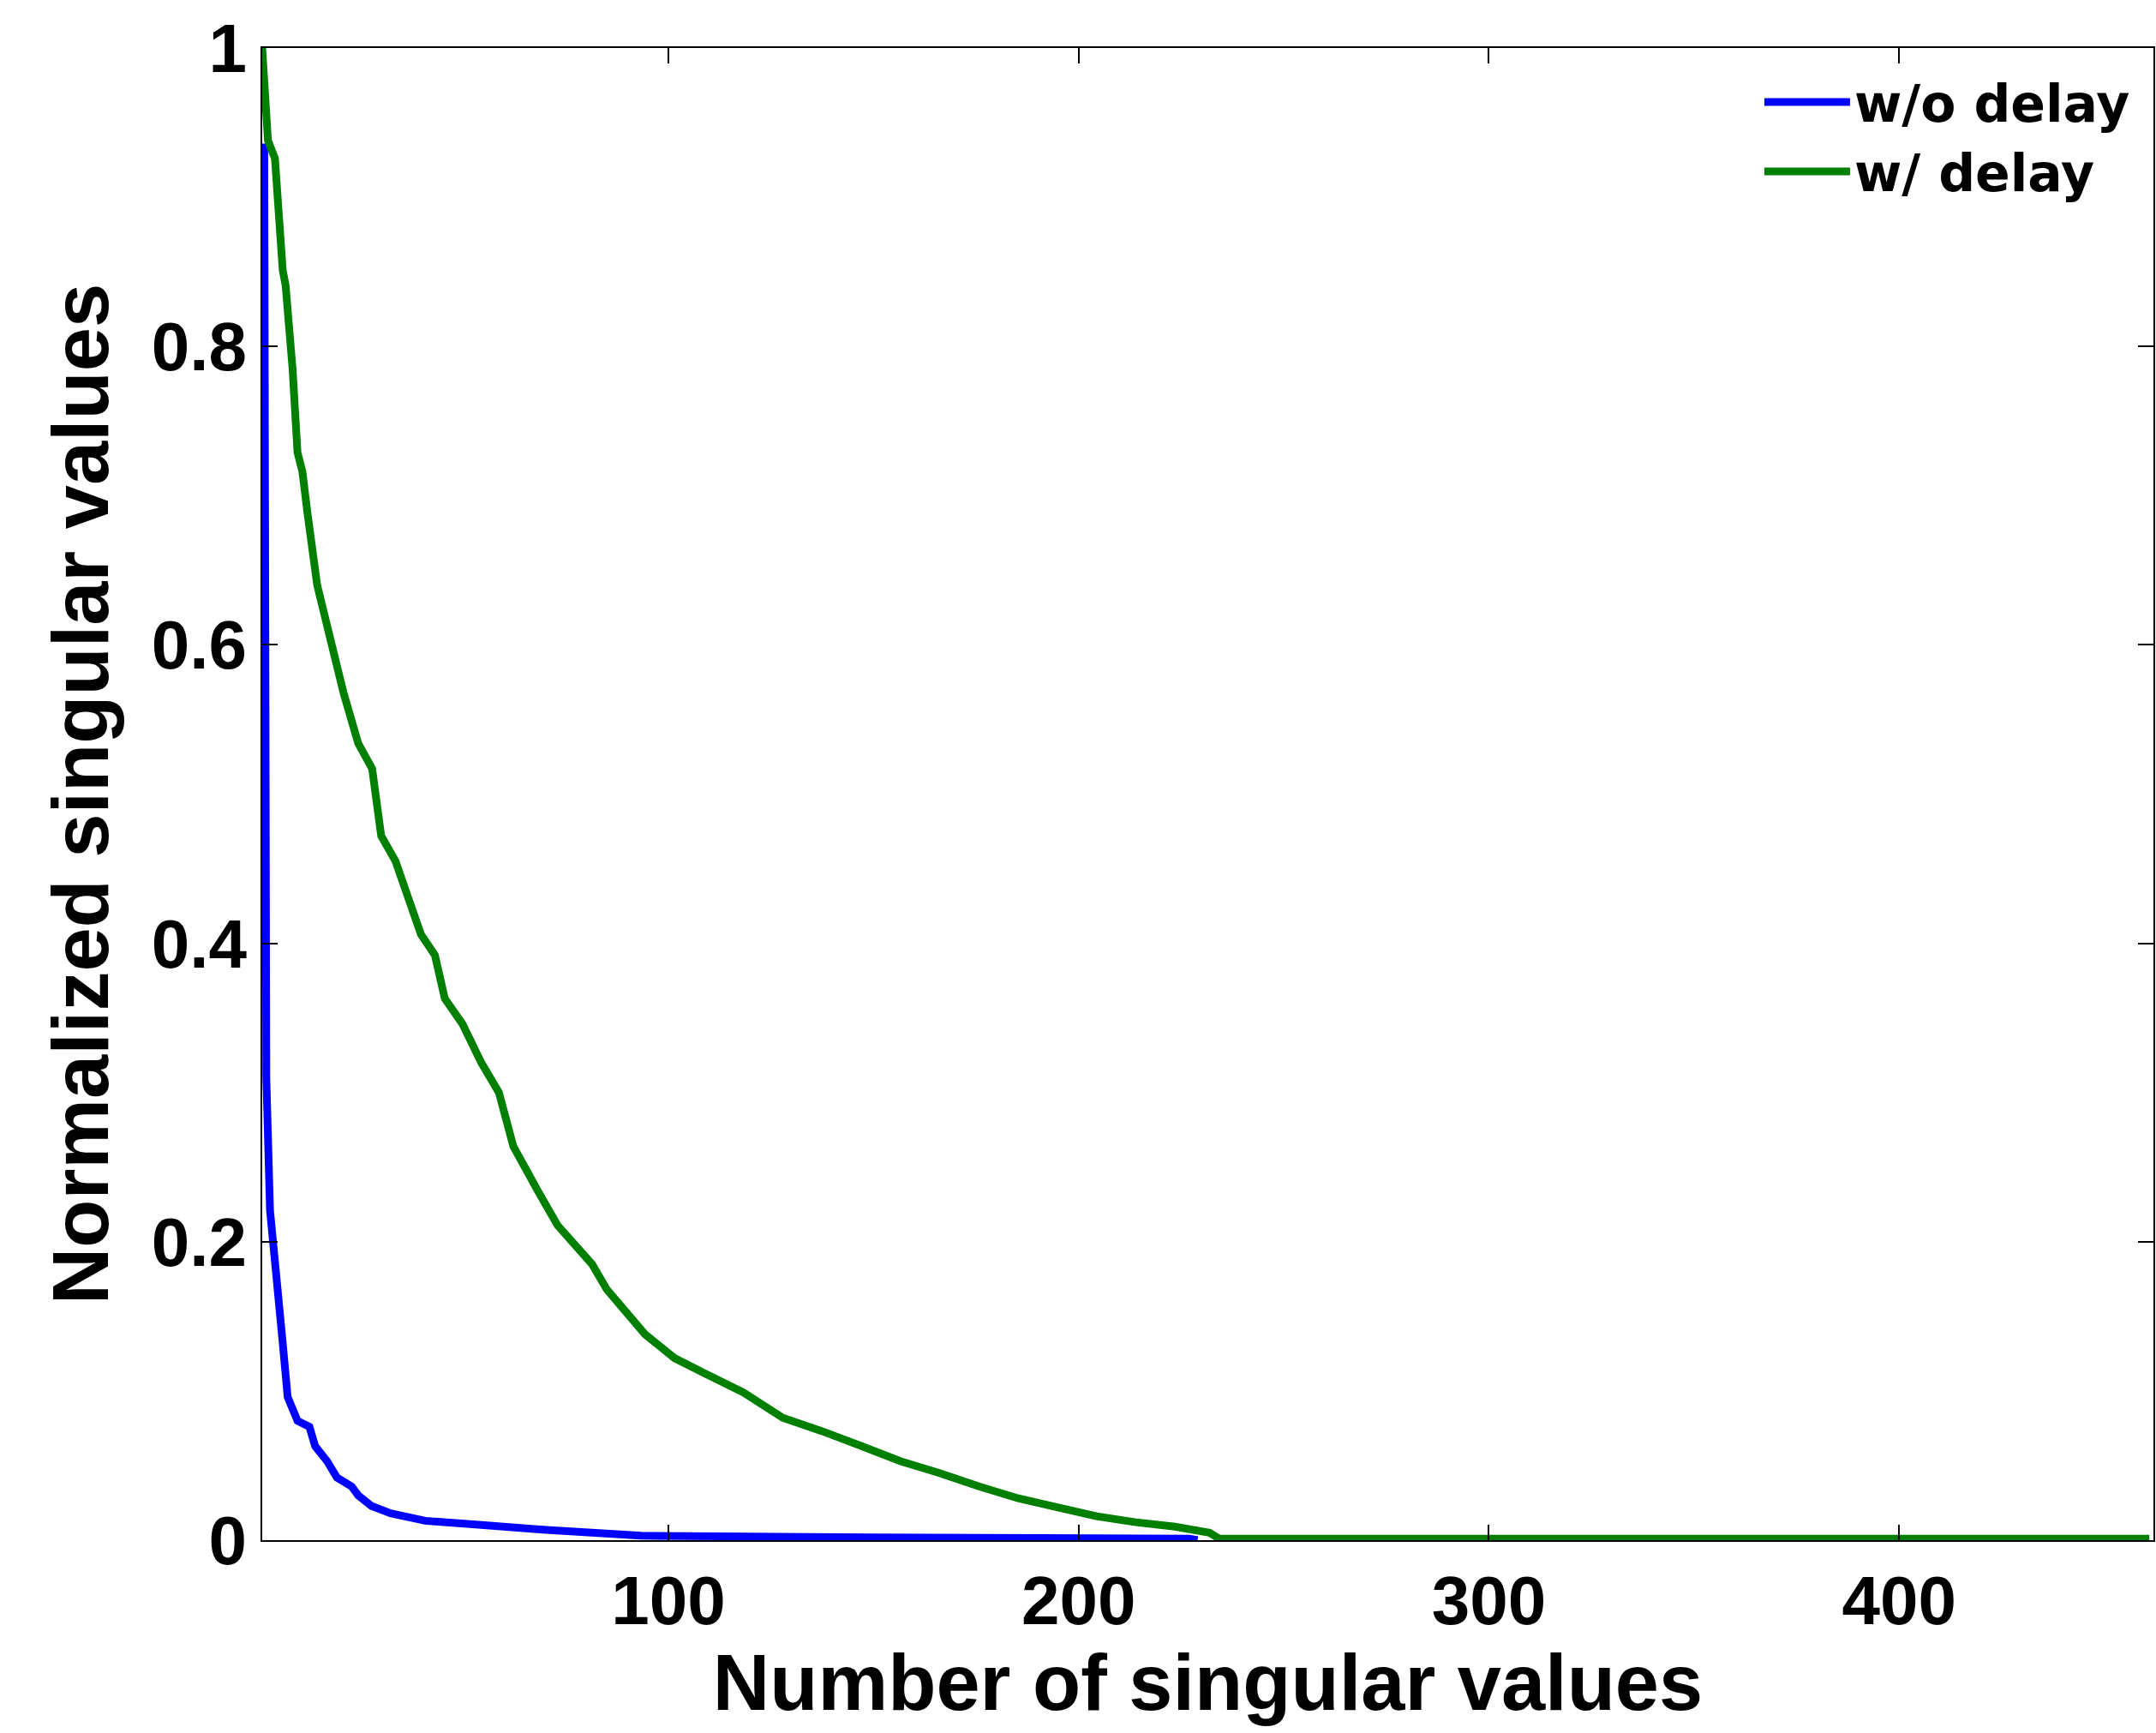 This screenshot has width=2156, height=1733. I want to click on x-tick-label: 300, so click(1489, 1601).